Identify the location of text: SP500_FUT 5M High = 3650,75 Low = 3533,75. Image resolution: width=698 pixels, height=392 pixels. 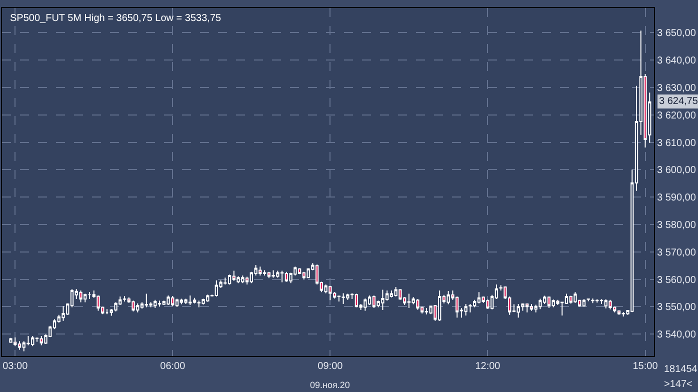
(116, 18).